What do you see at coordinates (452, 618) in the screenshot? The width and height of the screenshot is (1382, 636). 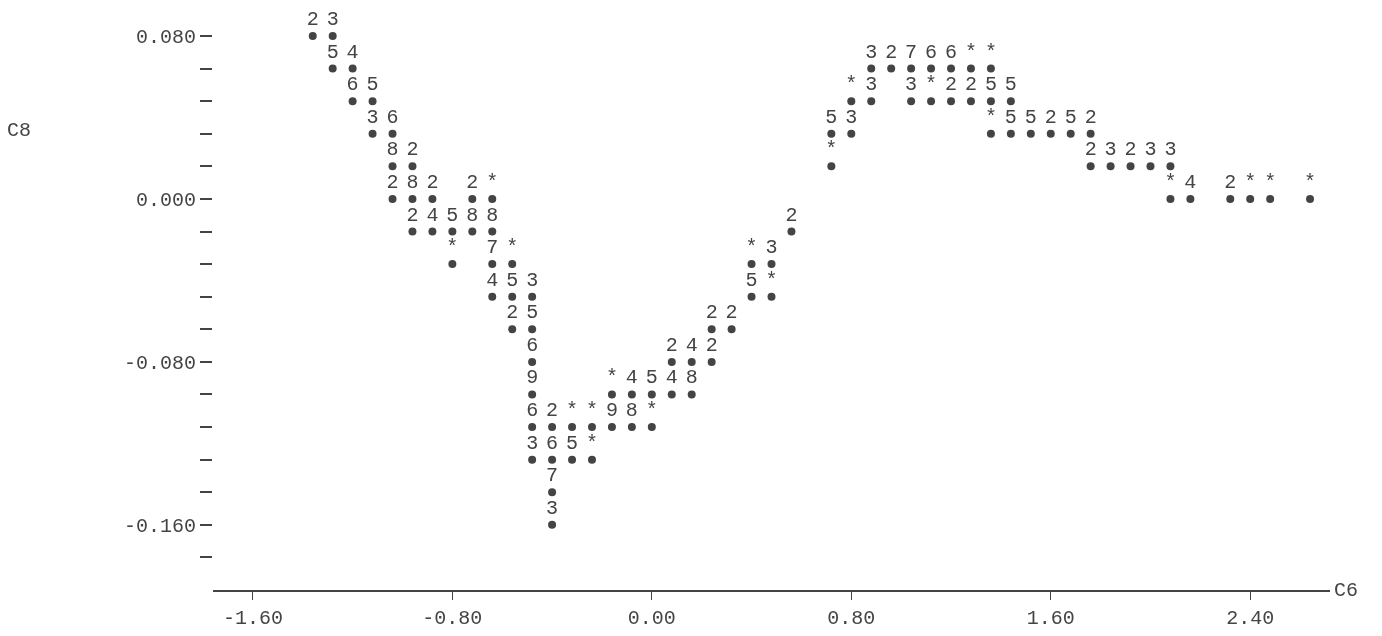 I see `x-tick-label: -0.80` at bounding box center [452, 618].